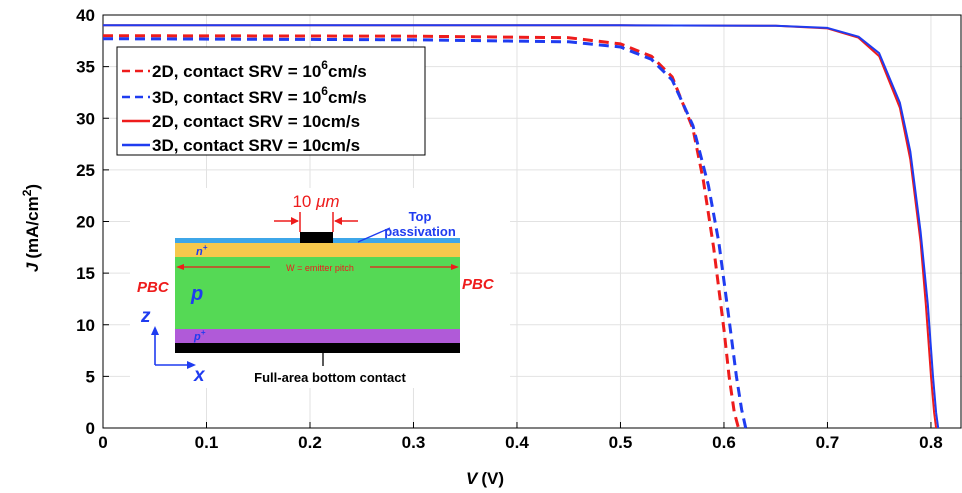 The image size is (962, 493). I want to click on width-label: 10 μm, so click(315, 201).